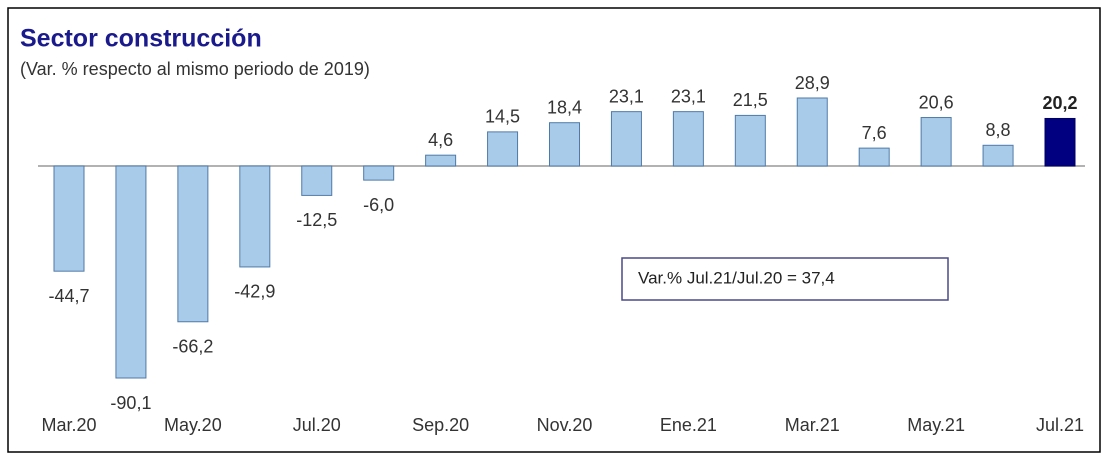  Describe the element at coordinates (317, 425) in the screenshot. I see `x-tick-label: Jul.20` at that location.